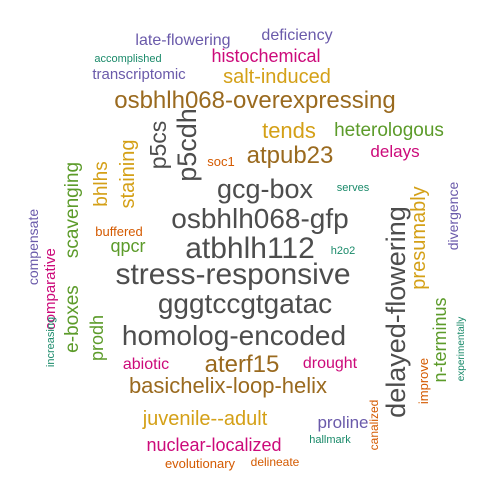  I want to click on cloud-word-17: presumably, so click(419, 237).